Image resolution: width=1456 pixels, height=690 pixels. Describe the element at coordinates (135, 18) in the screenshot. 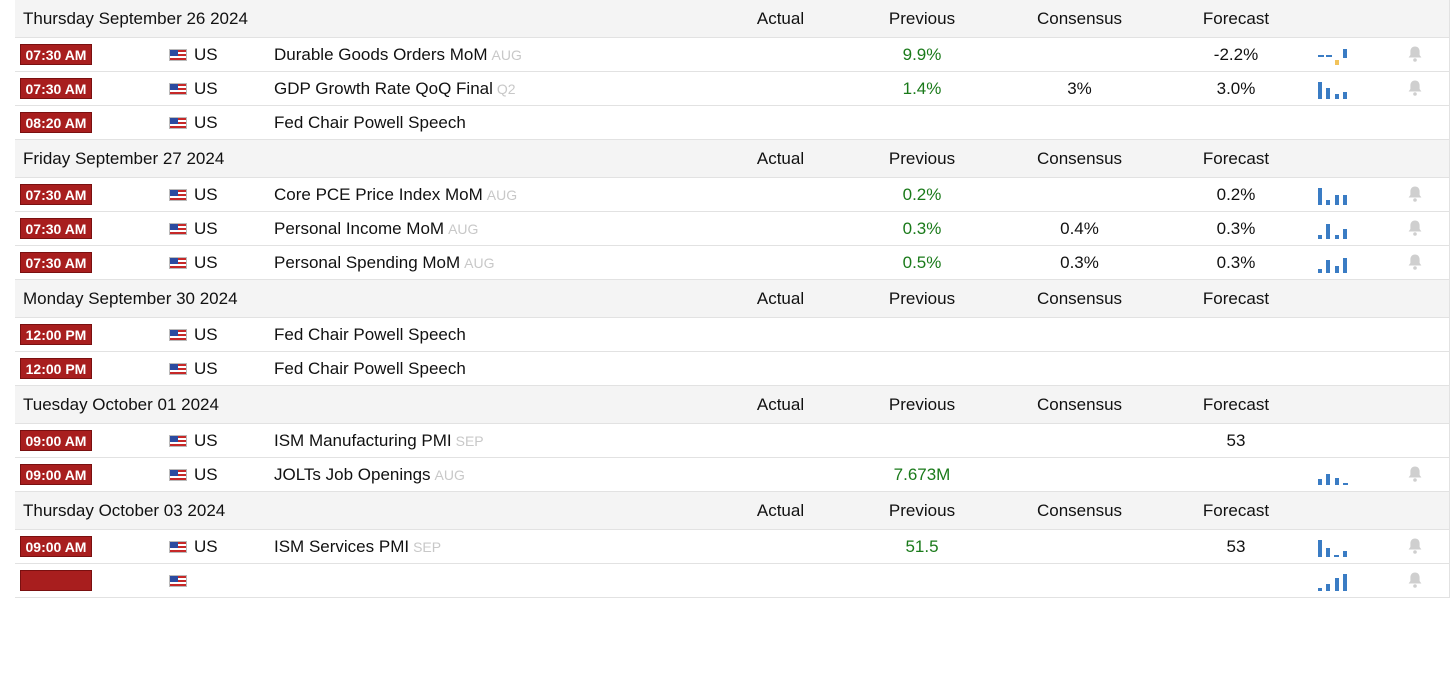

I see `day-date: Thursday September 26 2024` at that location.